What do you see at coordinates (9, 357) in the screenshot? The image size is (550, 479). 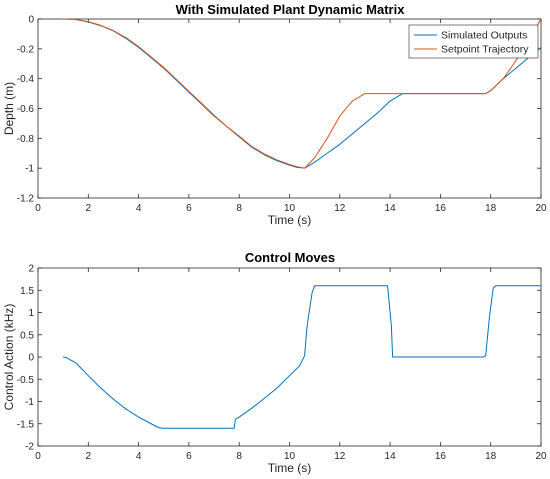 I see `y-axis-label: Control Action (kHz)` at bounding box center [9, 357].